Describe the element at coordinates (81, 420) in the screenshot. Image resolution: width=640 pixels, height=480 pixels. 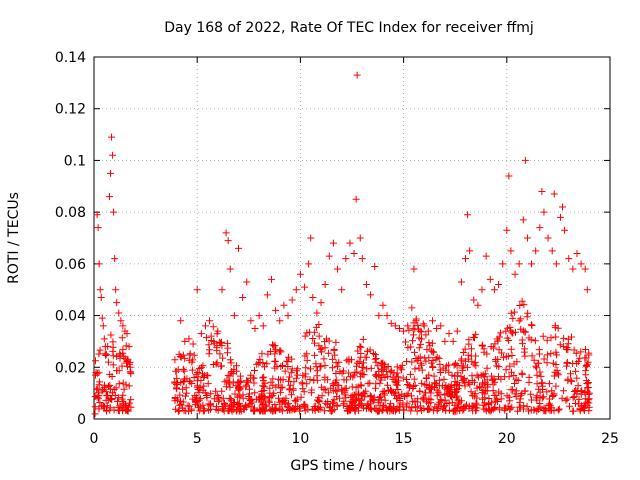
I see `y-tick-label: 0` at that location.